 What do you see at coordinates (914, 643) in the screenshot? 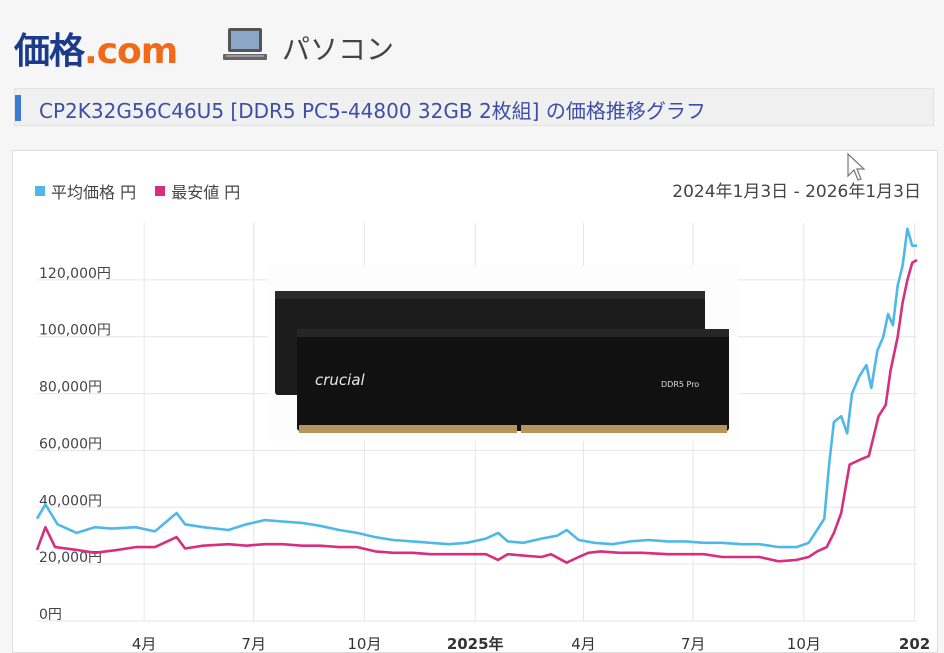
I see `x-tick-label: 202` at bounding box center [914, 643].